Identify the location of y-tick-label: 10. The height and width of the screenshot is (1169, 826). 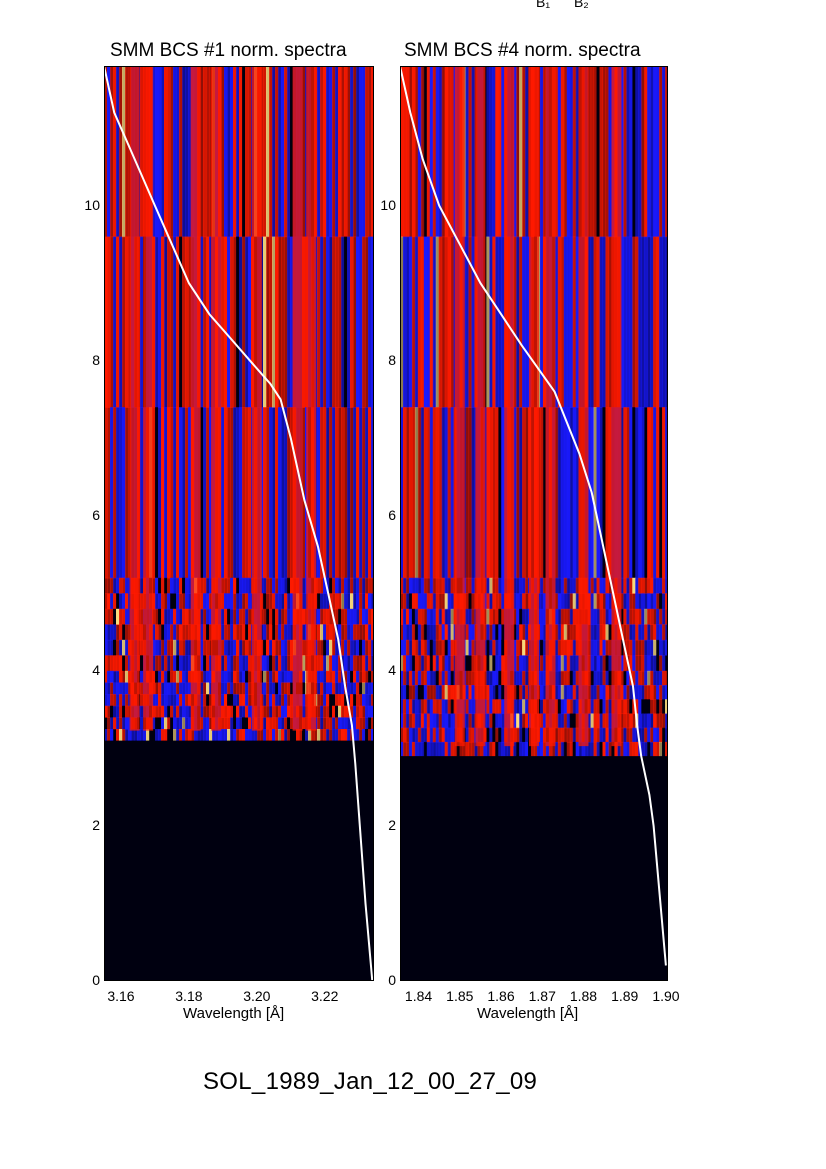
(388, 204).